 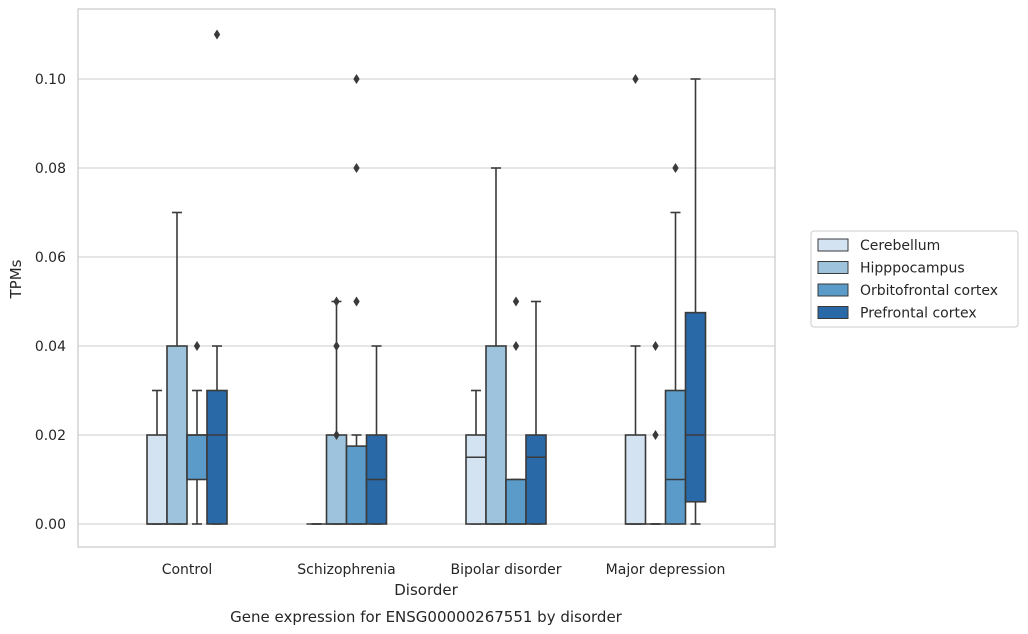 What do you see at coordinates (666, 570) in the screenshot?
I see `x-tick-label: Major depression` at bounding box center [666, 570].